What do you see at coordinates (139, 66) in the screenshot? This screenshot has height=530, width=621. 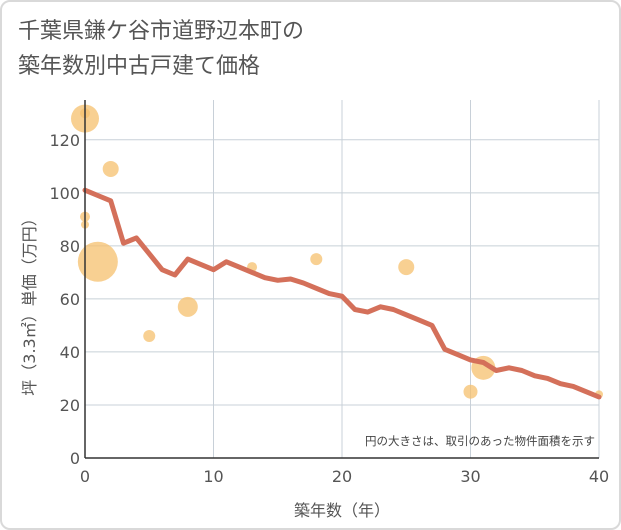 I see `chart-title-line2: 築年数別中古戸建て価格` at bounding box center [139, 66].